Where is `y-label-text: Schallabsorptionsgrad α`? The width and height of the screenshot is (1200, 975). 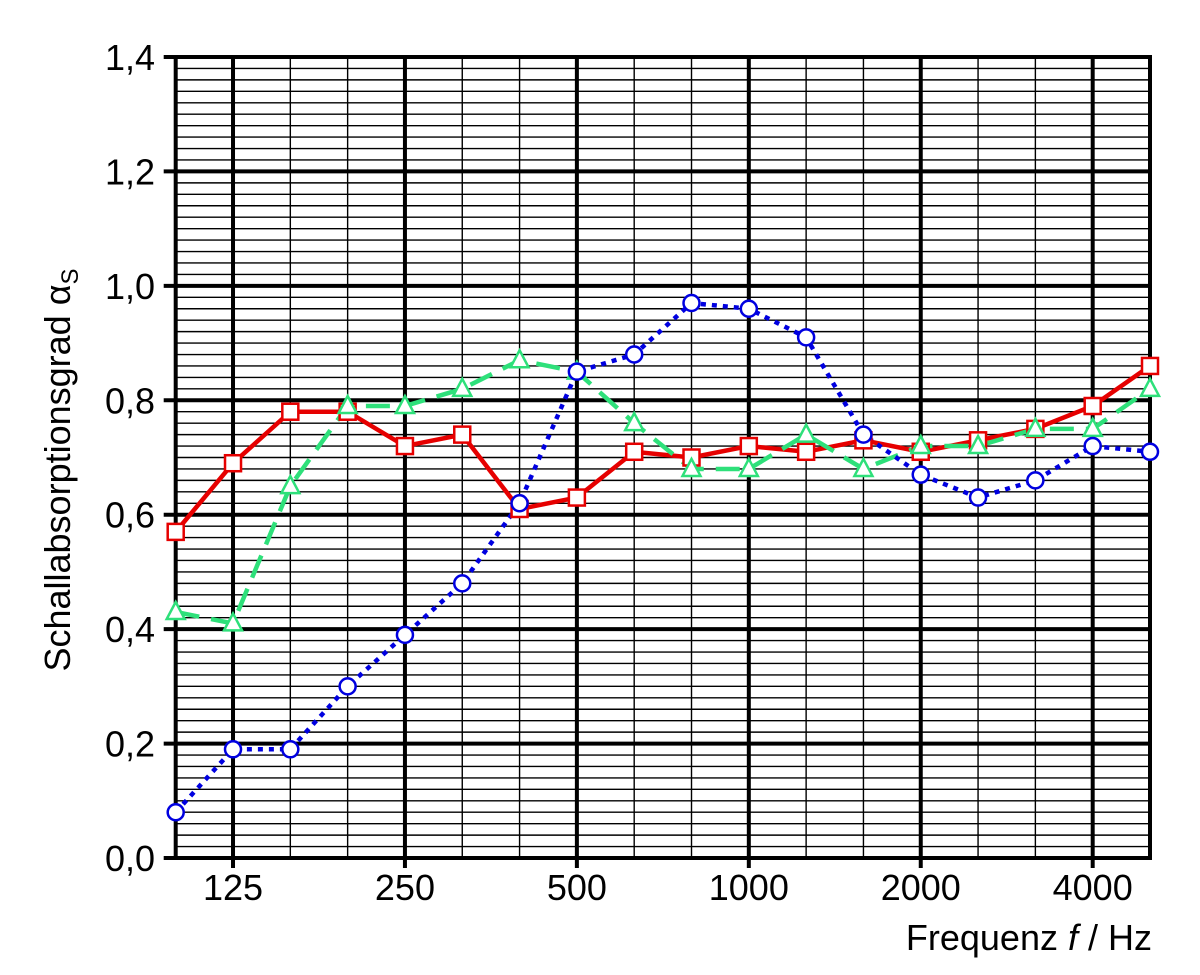 y-label-text: Schallabsorptionsgrad α is located at coordinates (57, 477).